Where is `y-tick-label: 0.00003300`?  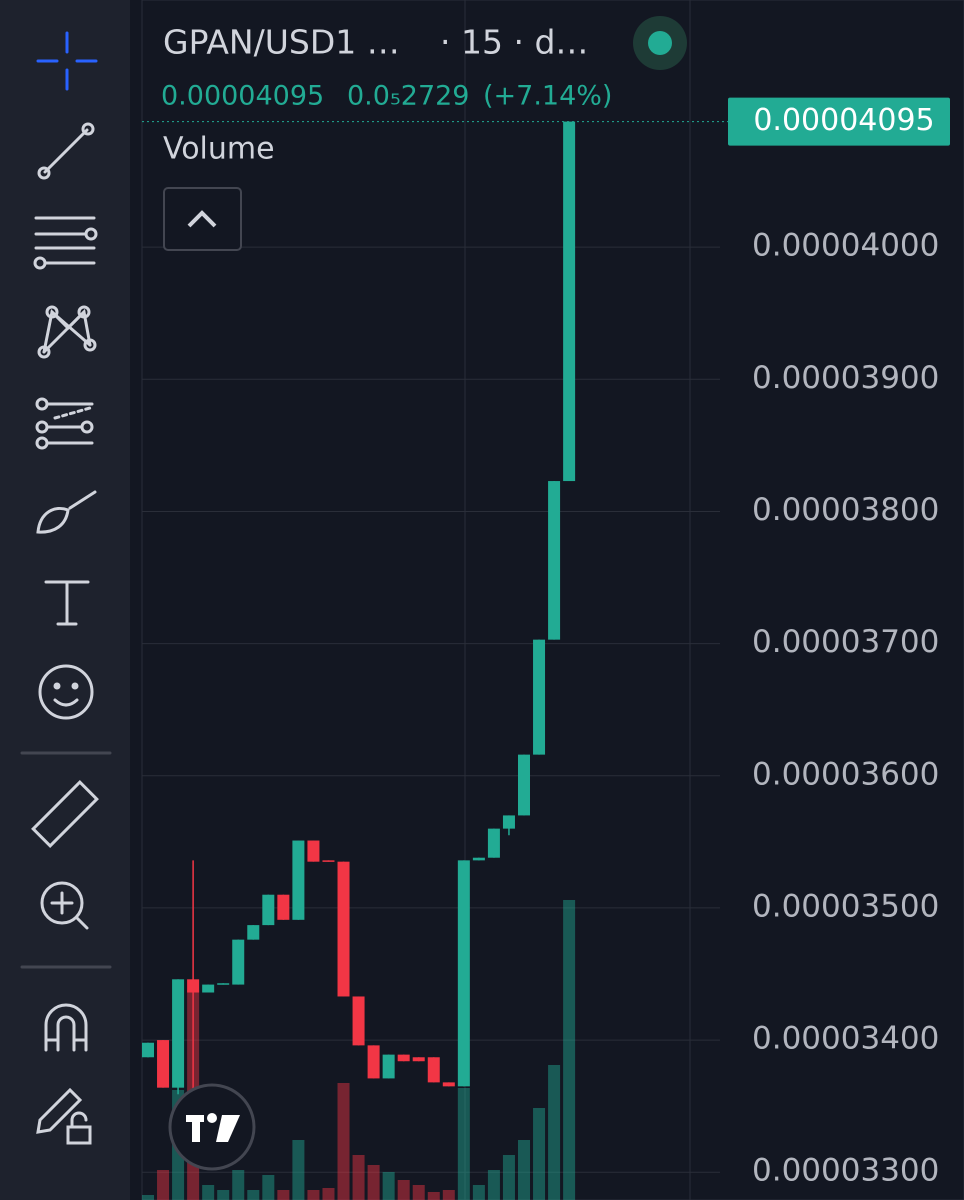 y-tick-label: 0.00003300 is located at coordinates (845, 1171).